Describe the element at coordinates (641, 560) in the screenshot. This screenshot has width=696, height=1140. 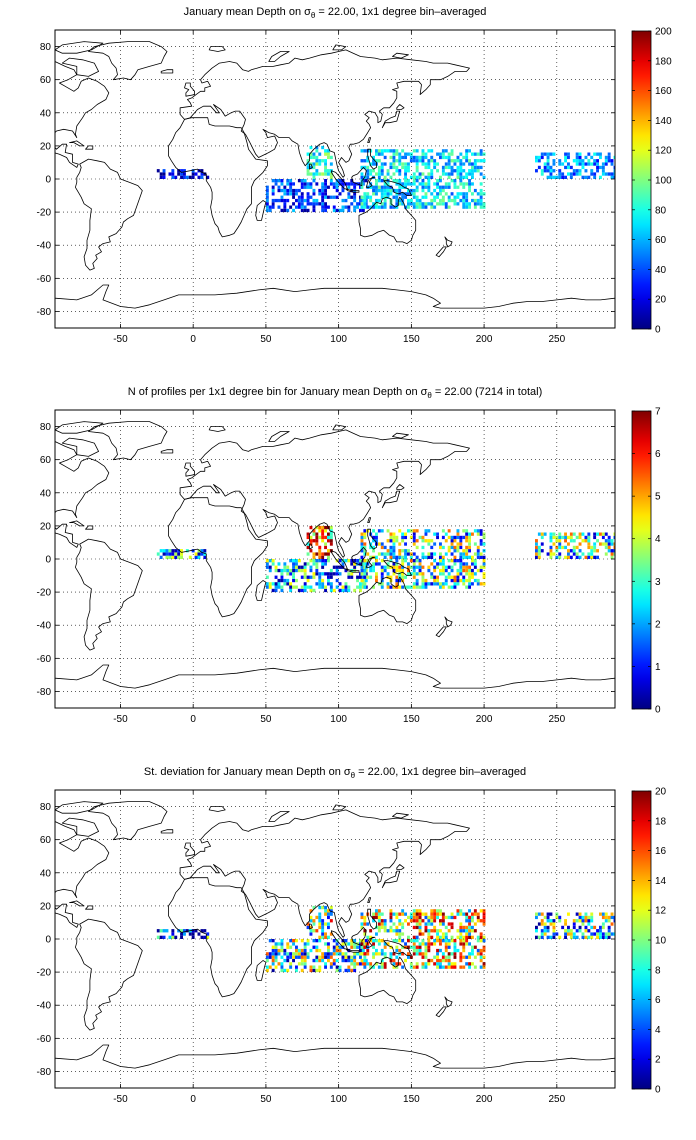
I see `colorbar` at that location.